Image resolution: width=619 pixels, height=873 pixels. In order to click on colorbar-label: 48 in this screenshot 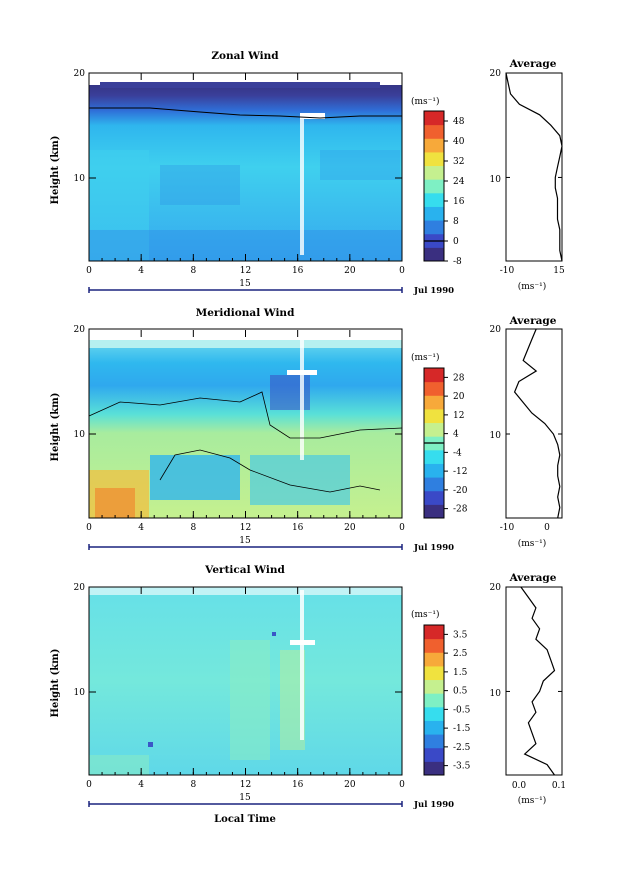, I will do `click(459, 122)`.